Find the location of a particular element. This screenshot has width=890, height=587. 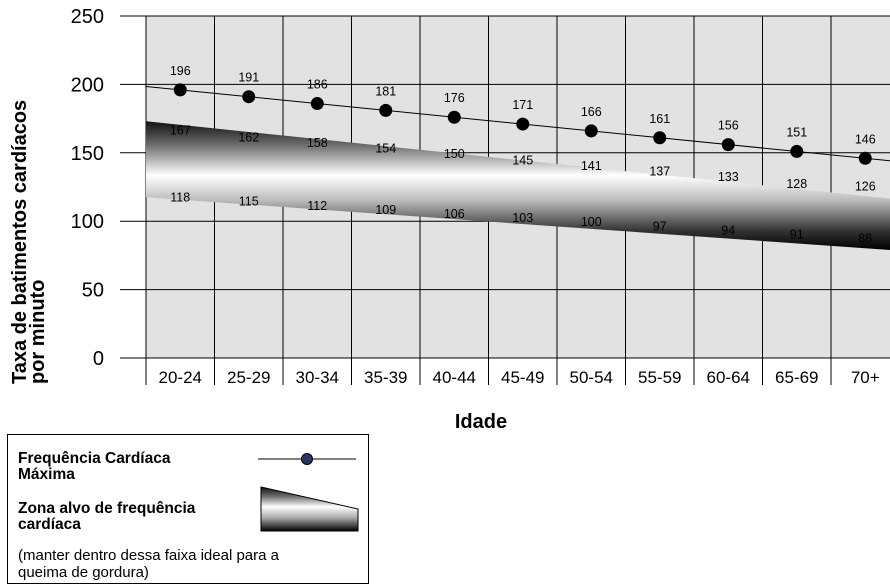

max-hr-value-label: 151 is located at coordinates (796, 132).